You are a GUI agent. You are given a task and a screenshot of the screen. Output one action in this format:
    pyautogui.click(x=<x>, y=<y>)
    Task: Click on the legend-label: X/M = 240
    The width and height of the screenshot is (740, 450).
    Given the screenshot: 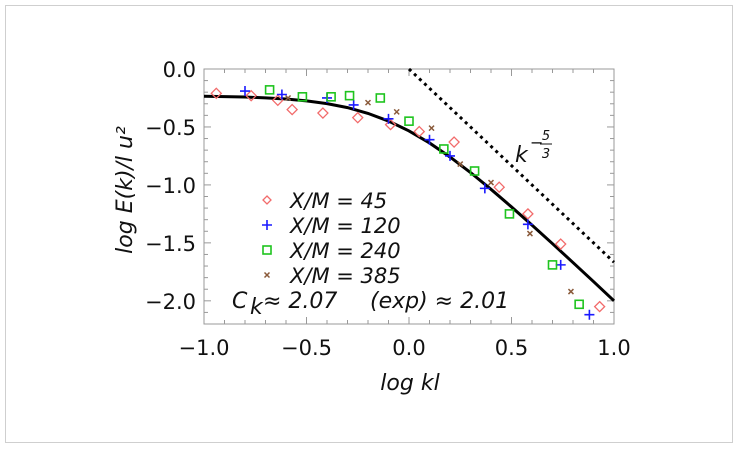 What is the action you would take?
    pyautogui.click(x=345, y=251)
    